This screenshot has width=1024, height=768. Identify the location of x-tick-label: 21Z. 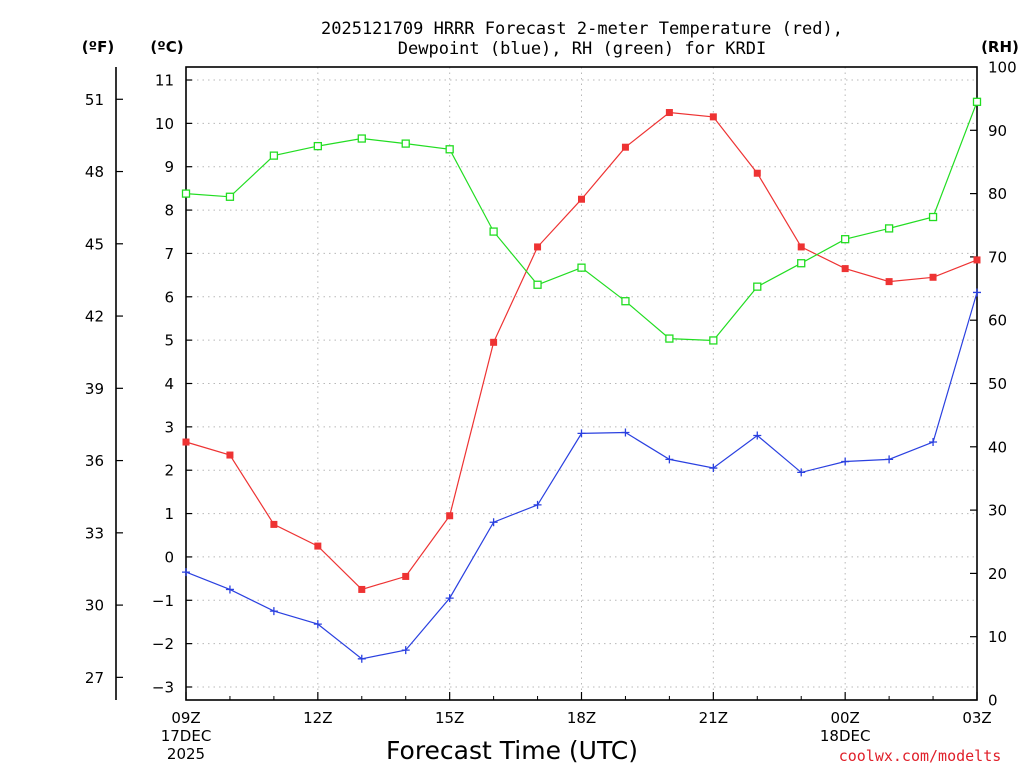
(713, 718).